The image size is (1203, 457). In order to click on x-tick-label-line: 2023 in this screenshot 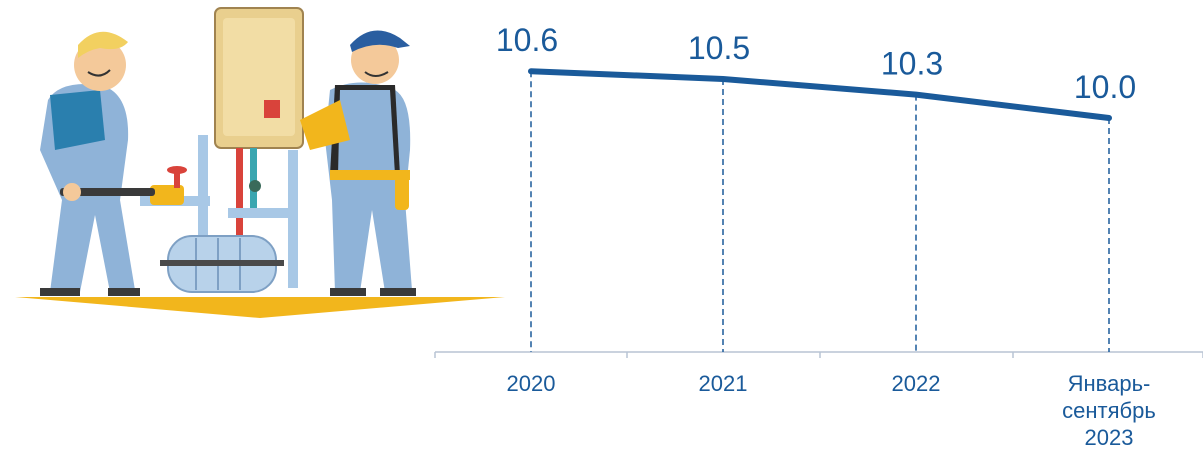, I will do `click(1109, 437)`.